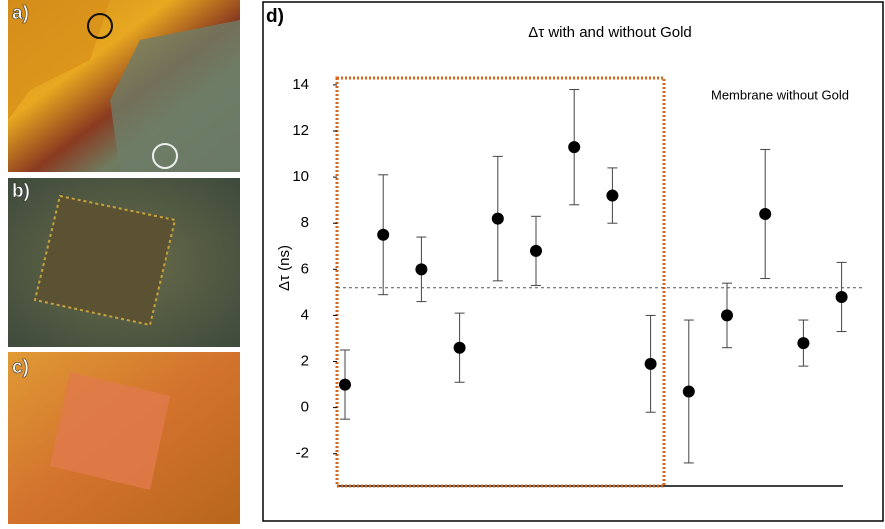 This screenshot has height=529, width=885. I want to click on y-tick-label: 6, so click(305, 268).